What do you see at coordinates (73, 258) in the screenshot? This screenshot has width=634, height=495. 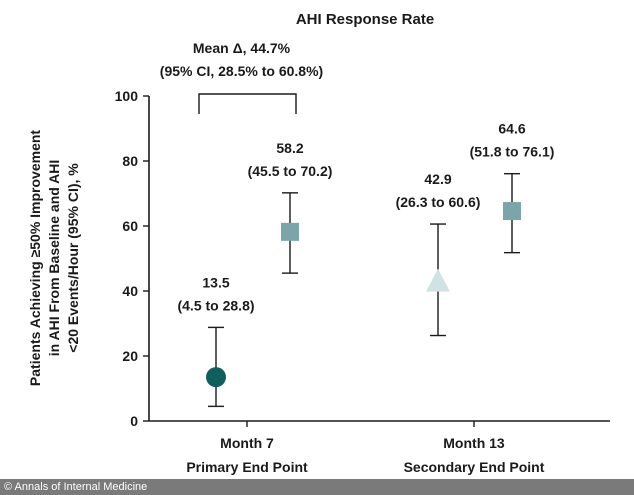 I see `y-axis-label-line-3: <20 Events/Hour (95% CI), %` at bounding box center [73, 258].